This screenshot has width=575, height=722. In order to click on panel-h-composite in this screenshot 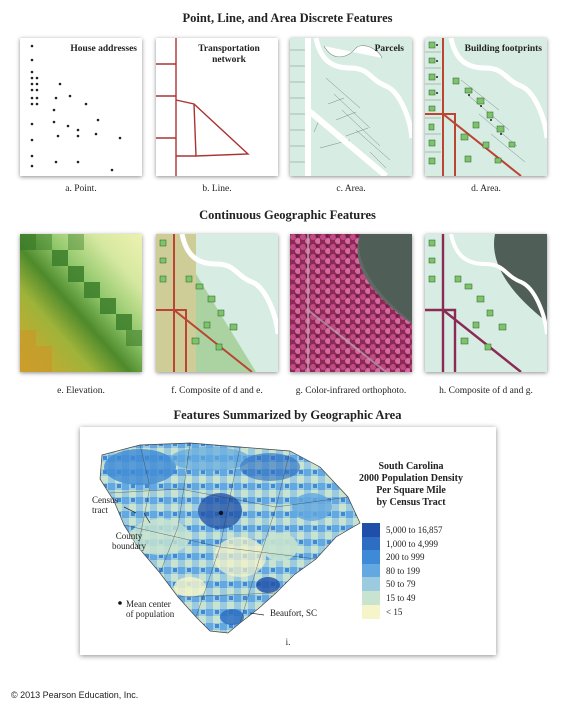, I will do `click(486, 303)`.